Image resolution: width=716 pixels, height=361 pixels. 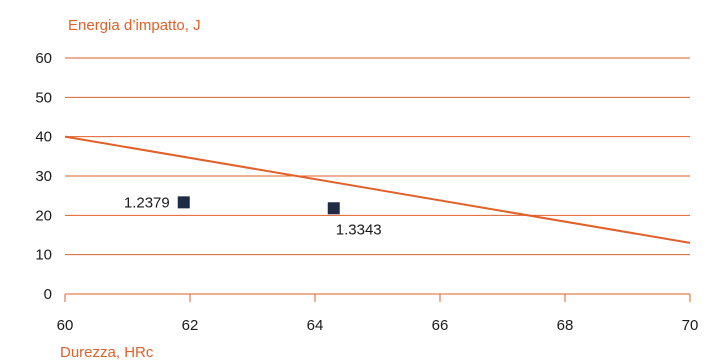 What do you see at coordinates (43, 215) in the screenshot?
I see `y-tick-label: 20` at bounding box center [43, 215].